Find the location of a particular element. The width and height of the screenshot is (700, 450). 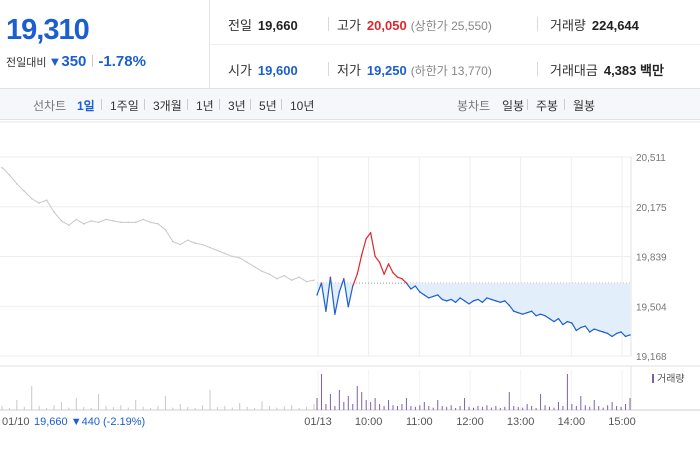

y-tick-label: 19,839 is located at coordinates (651, 258).